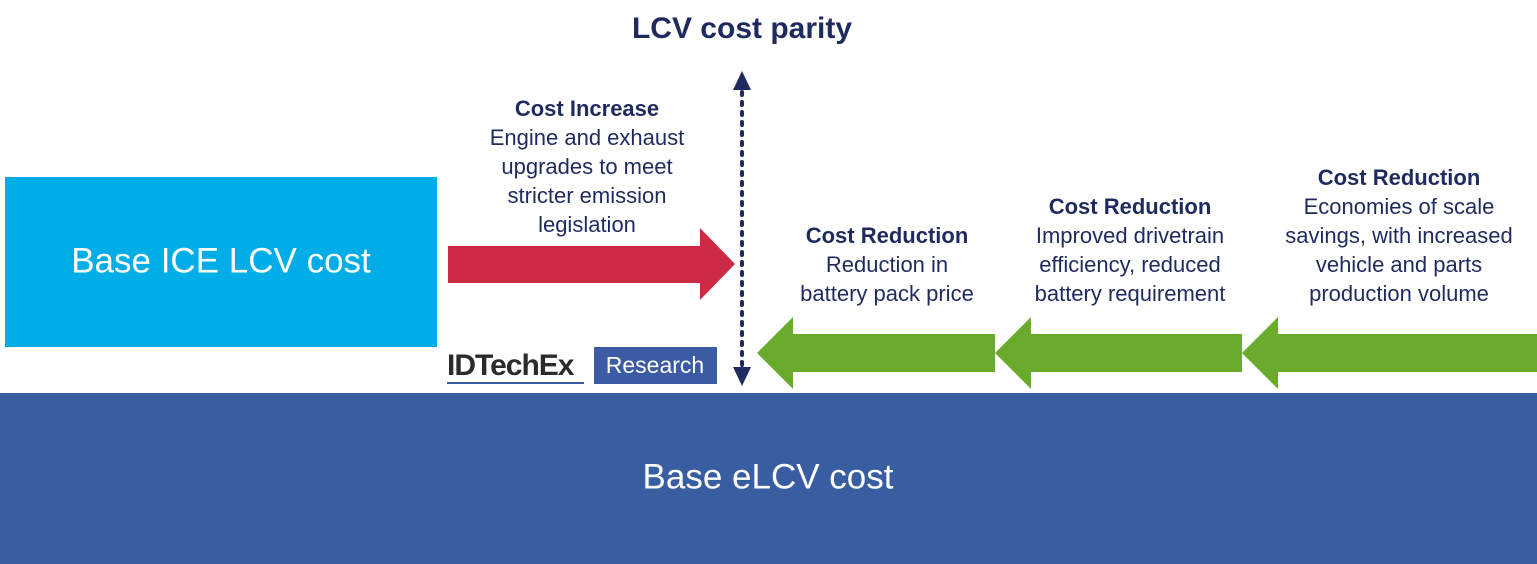 The image size is (1537, 564). Describe the element at coordinates (587, 224) in the screenshot. I see `block-line: legislation` at that location.